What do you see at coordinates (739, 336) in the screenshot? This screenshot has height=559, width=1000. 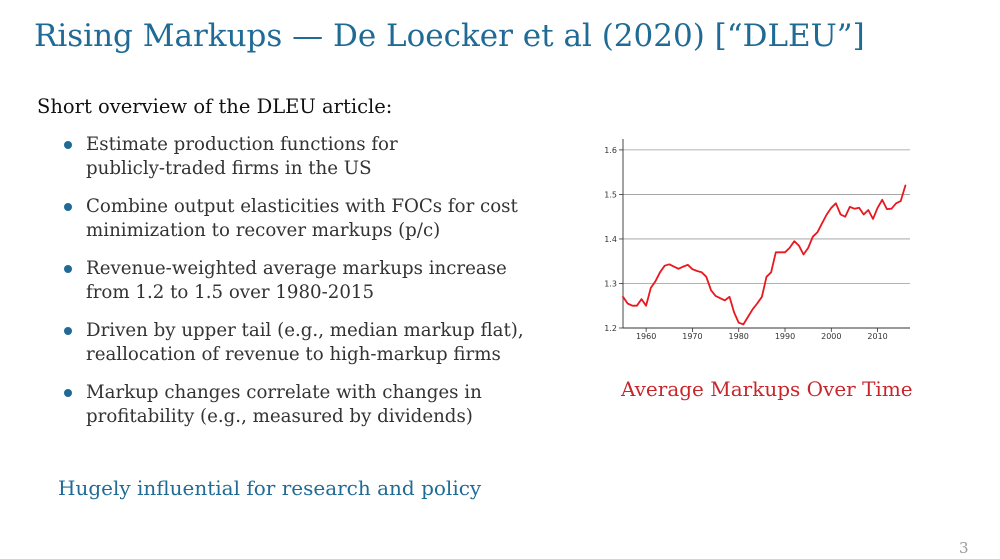 I see `x-tick-label: 1980` at bounding box center [739, 336].